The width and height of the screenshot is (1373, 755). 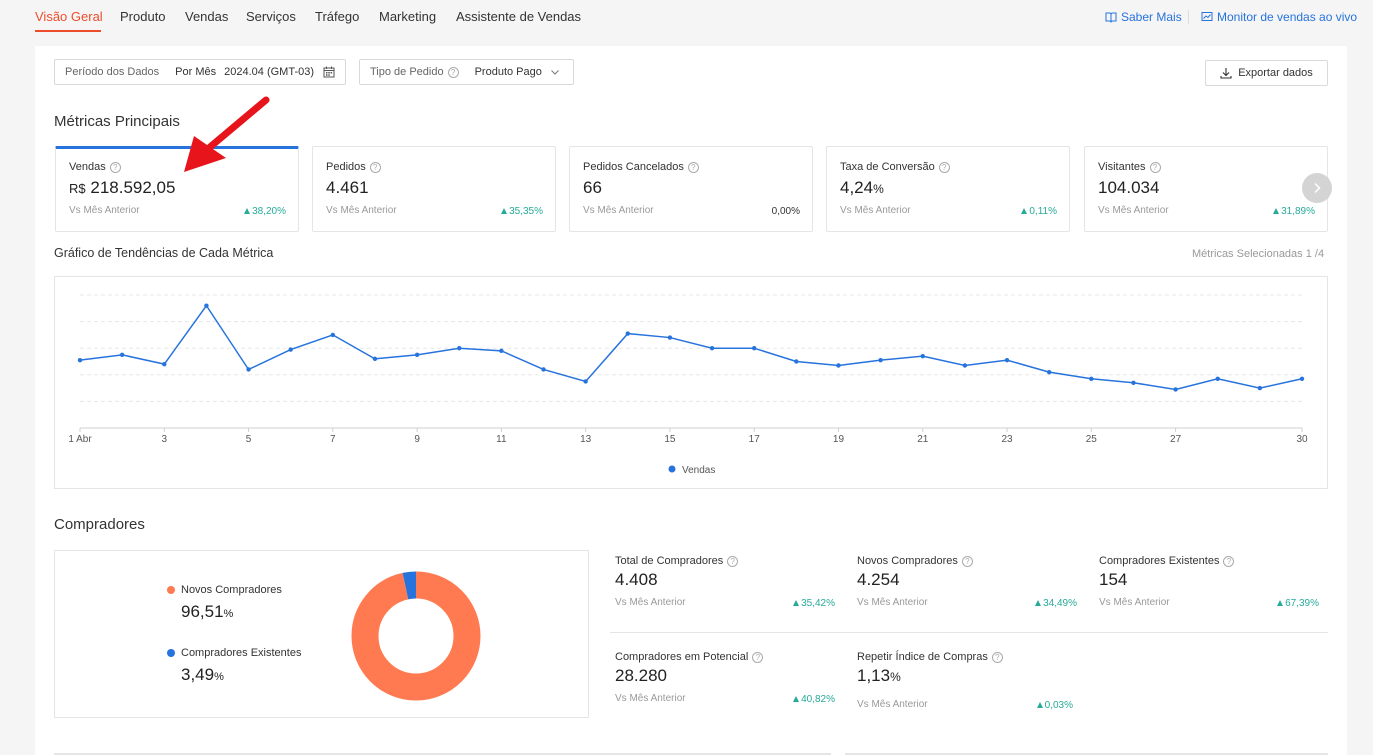 I want to click on metric-change: 0,00%, so click(x=785, y=211).